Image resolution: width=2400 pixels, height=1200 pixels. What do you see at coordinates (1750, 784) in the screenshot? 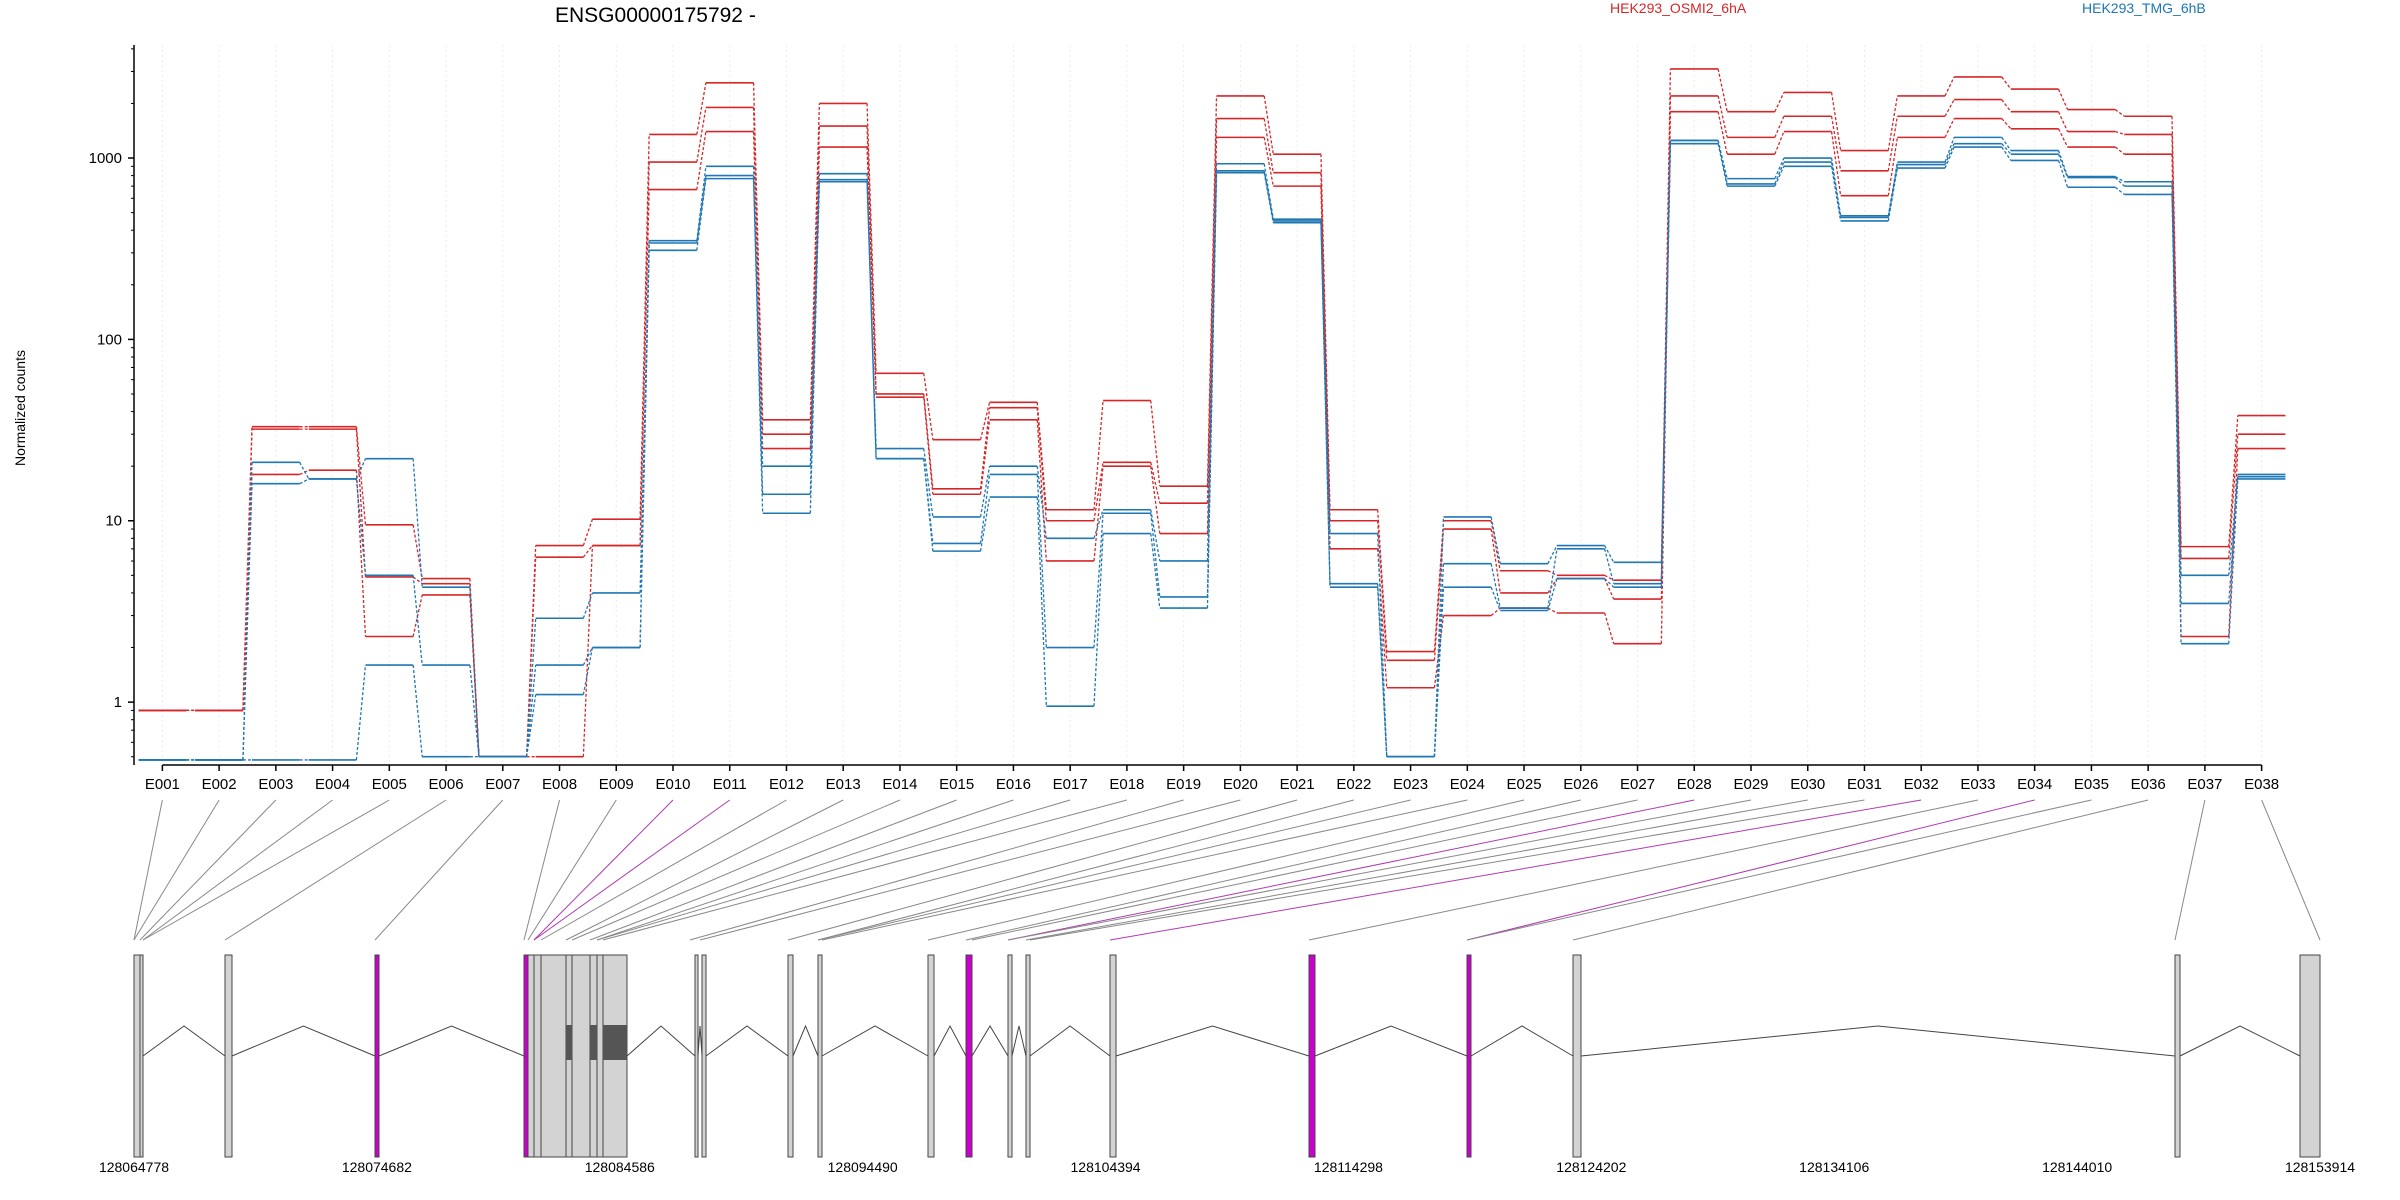
I see `x-tick-label: E029` at bounding box center [1750, 784].